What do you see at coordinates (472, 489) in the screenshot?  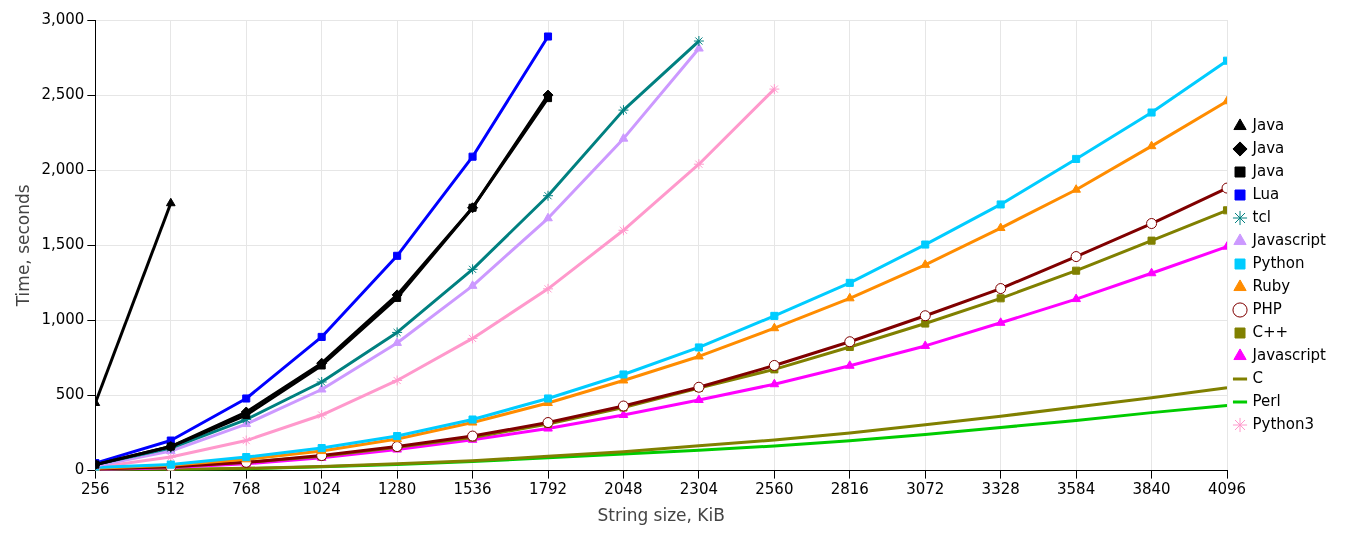 I see `x-tick-label: 1536` at bounding box center [472, 489].